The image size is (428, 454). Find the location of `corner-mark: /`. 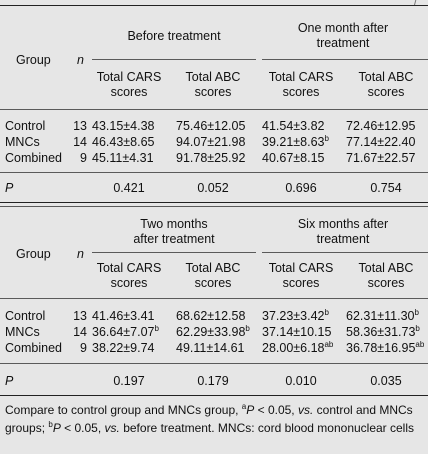

corner-mark: / is located at coordinates (416, 4).